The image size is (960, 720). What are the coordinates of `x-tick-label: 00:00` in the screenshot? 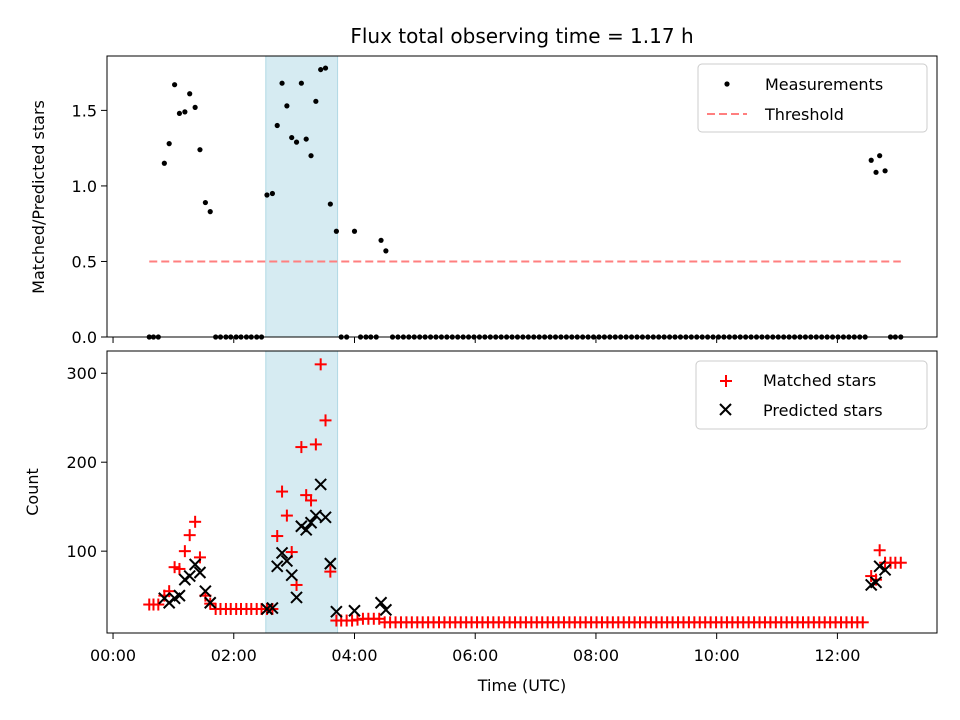 It's located at (113, 655).